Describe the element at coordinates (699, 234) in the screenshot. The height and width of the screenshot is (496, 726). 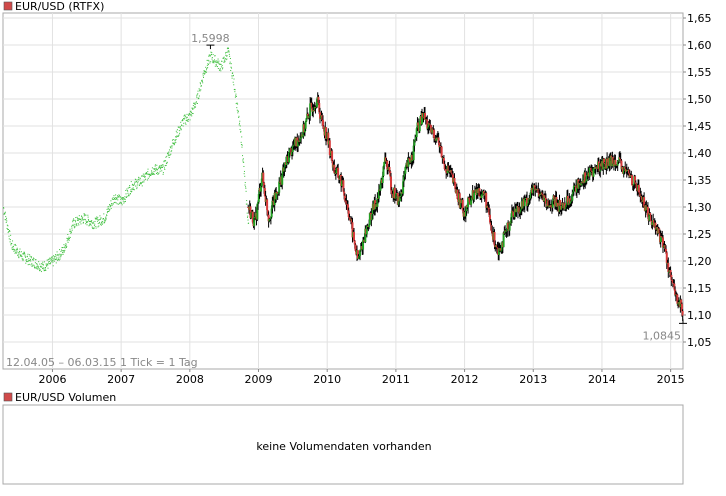
I see `y-tick-label: 1,25` at that location.